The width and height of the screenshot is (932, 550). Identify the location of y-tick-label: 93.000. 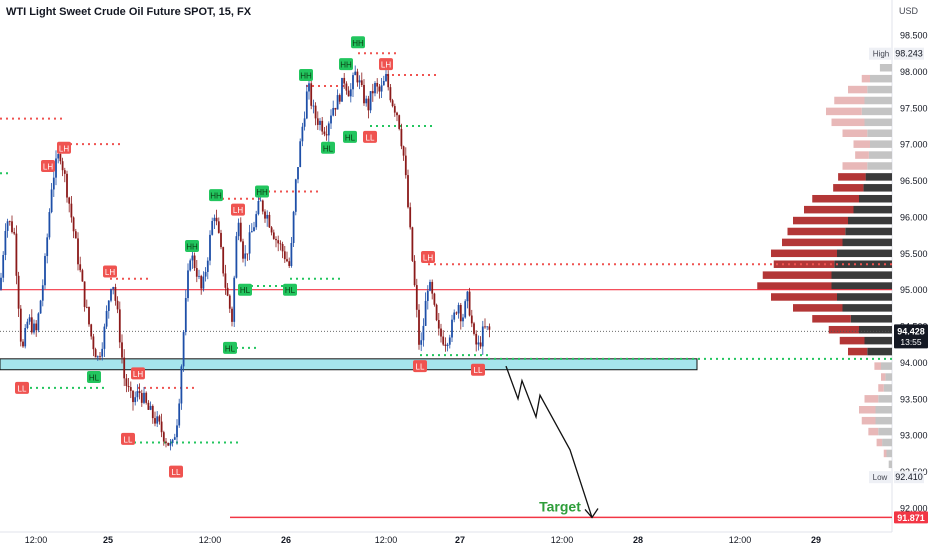
(914, 436).